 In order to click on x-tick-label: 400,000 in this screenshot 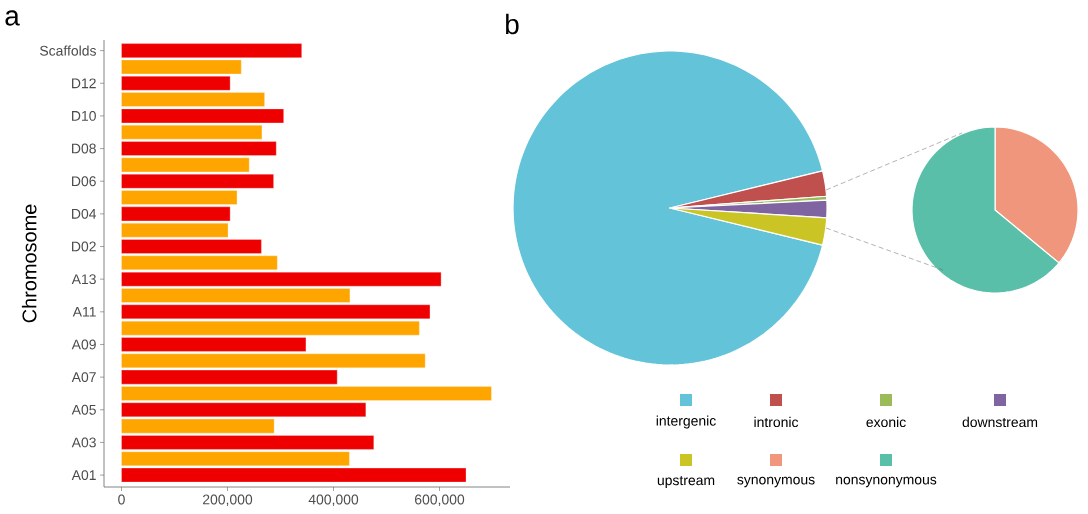, I will do `click(333, 500)`.